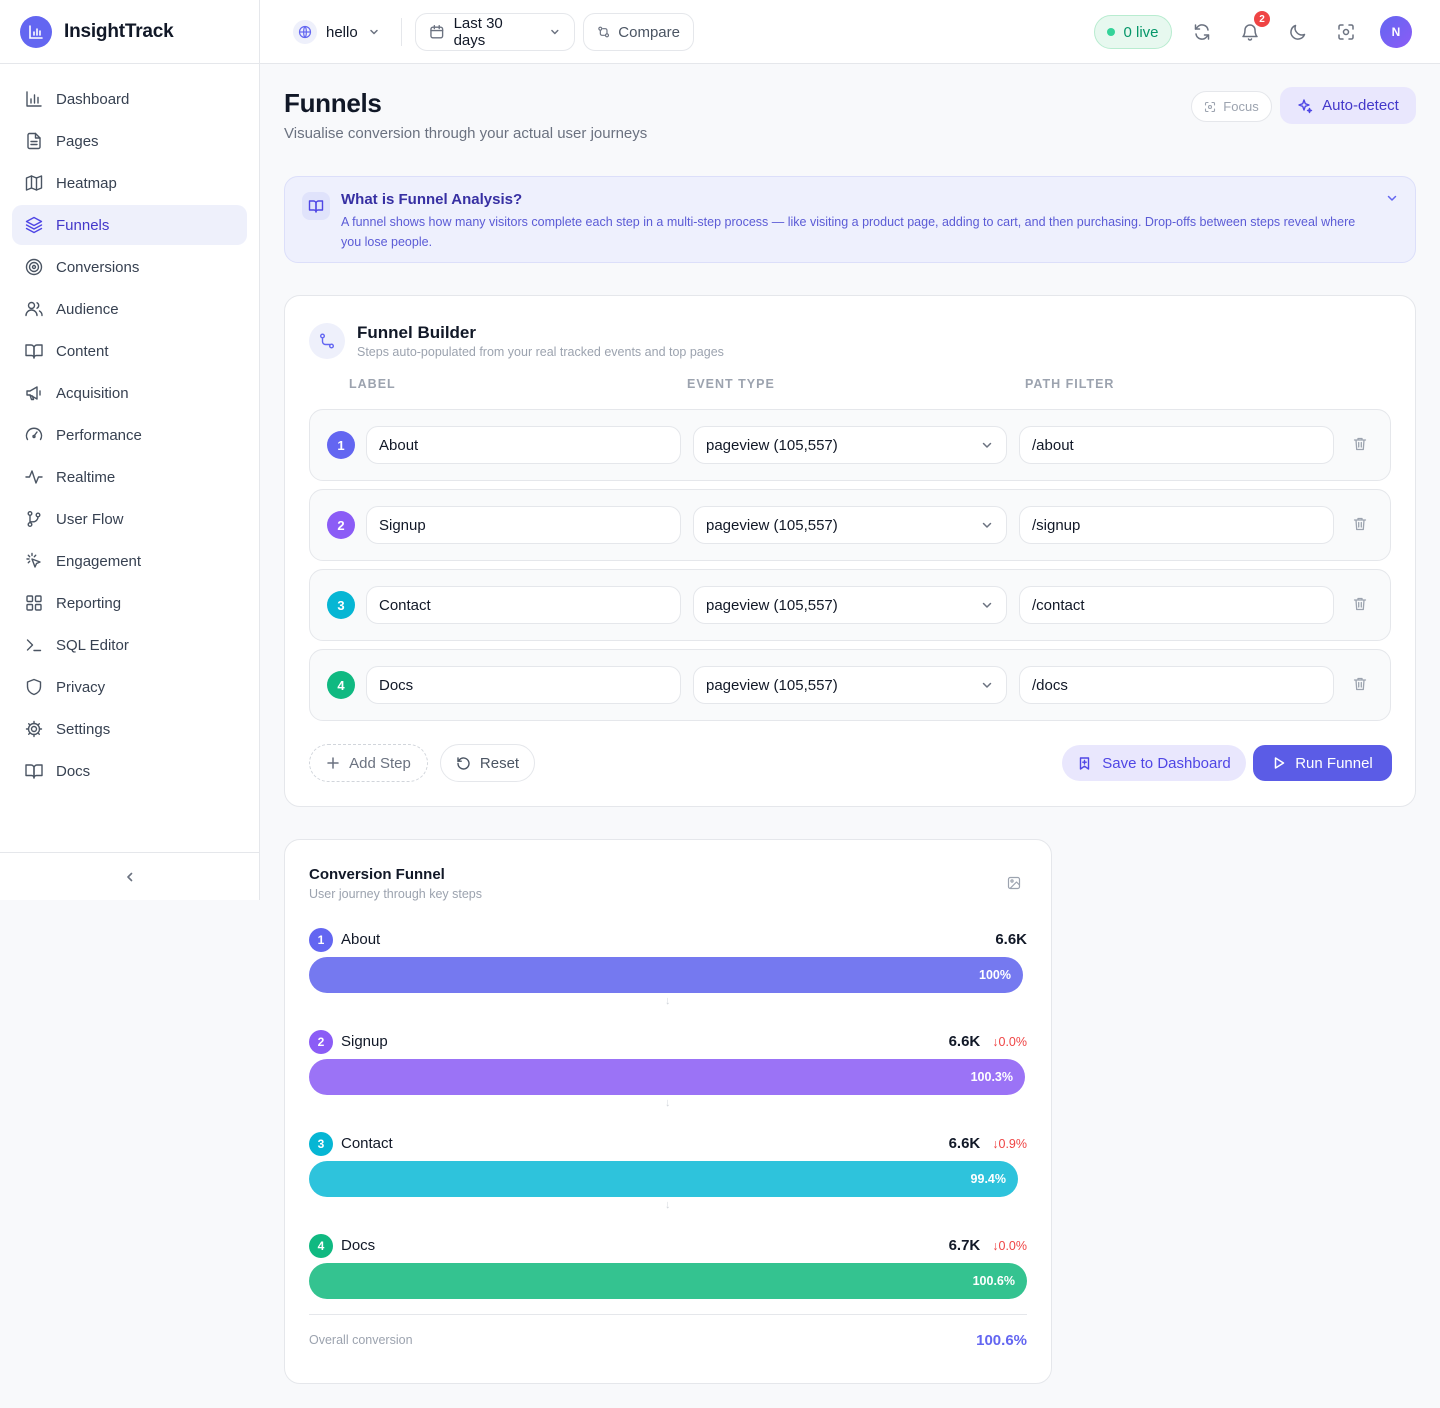  I want to click on sidebar-item-docs: Docs, so click(129, 771).